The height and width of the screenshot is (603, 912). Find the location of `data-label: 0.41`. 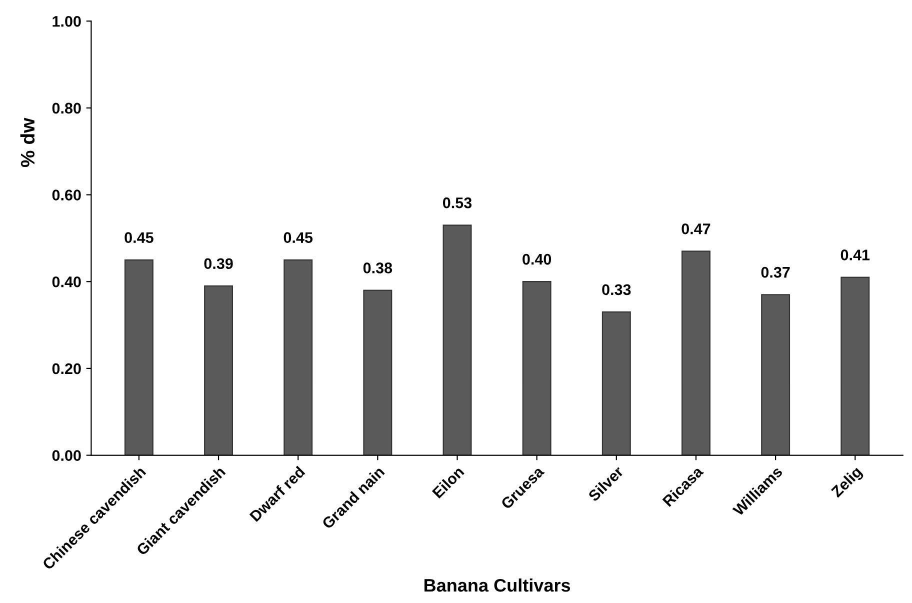

data-label: 0.41 is located at coordinates (855, 255).